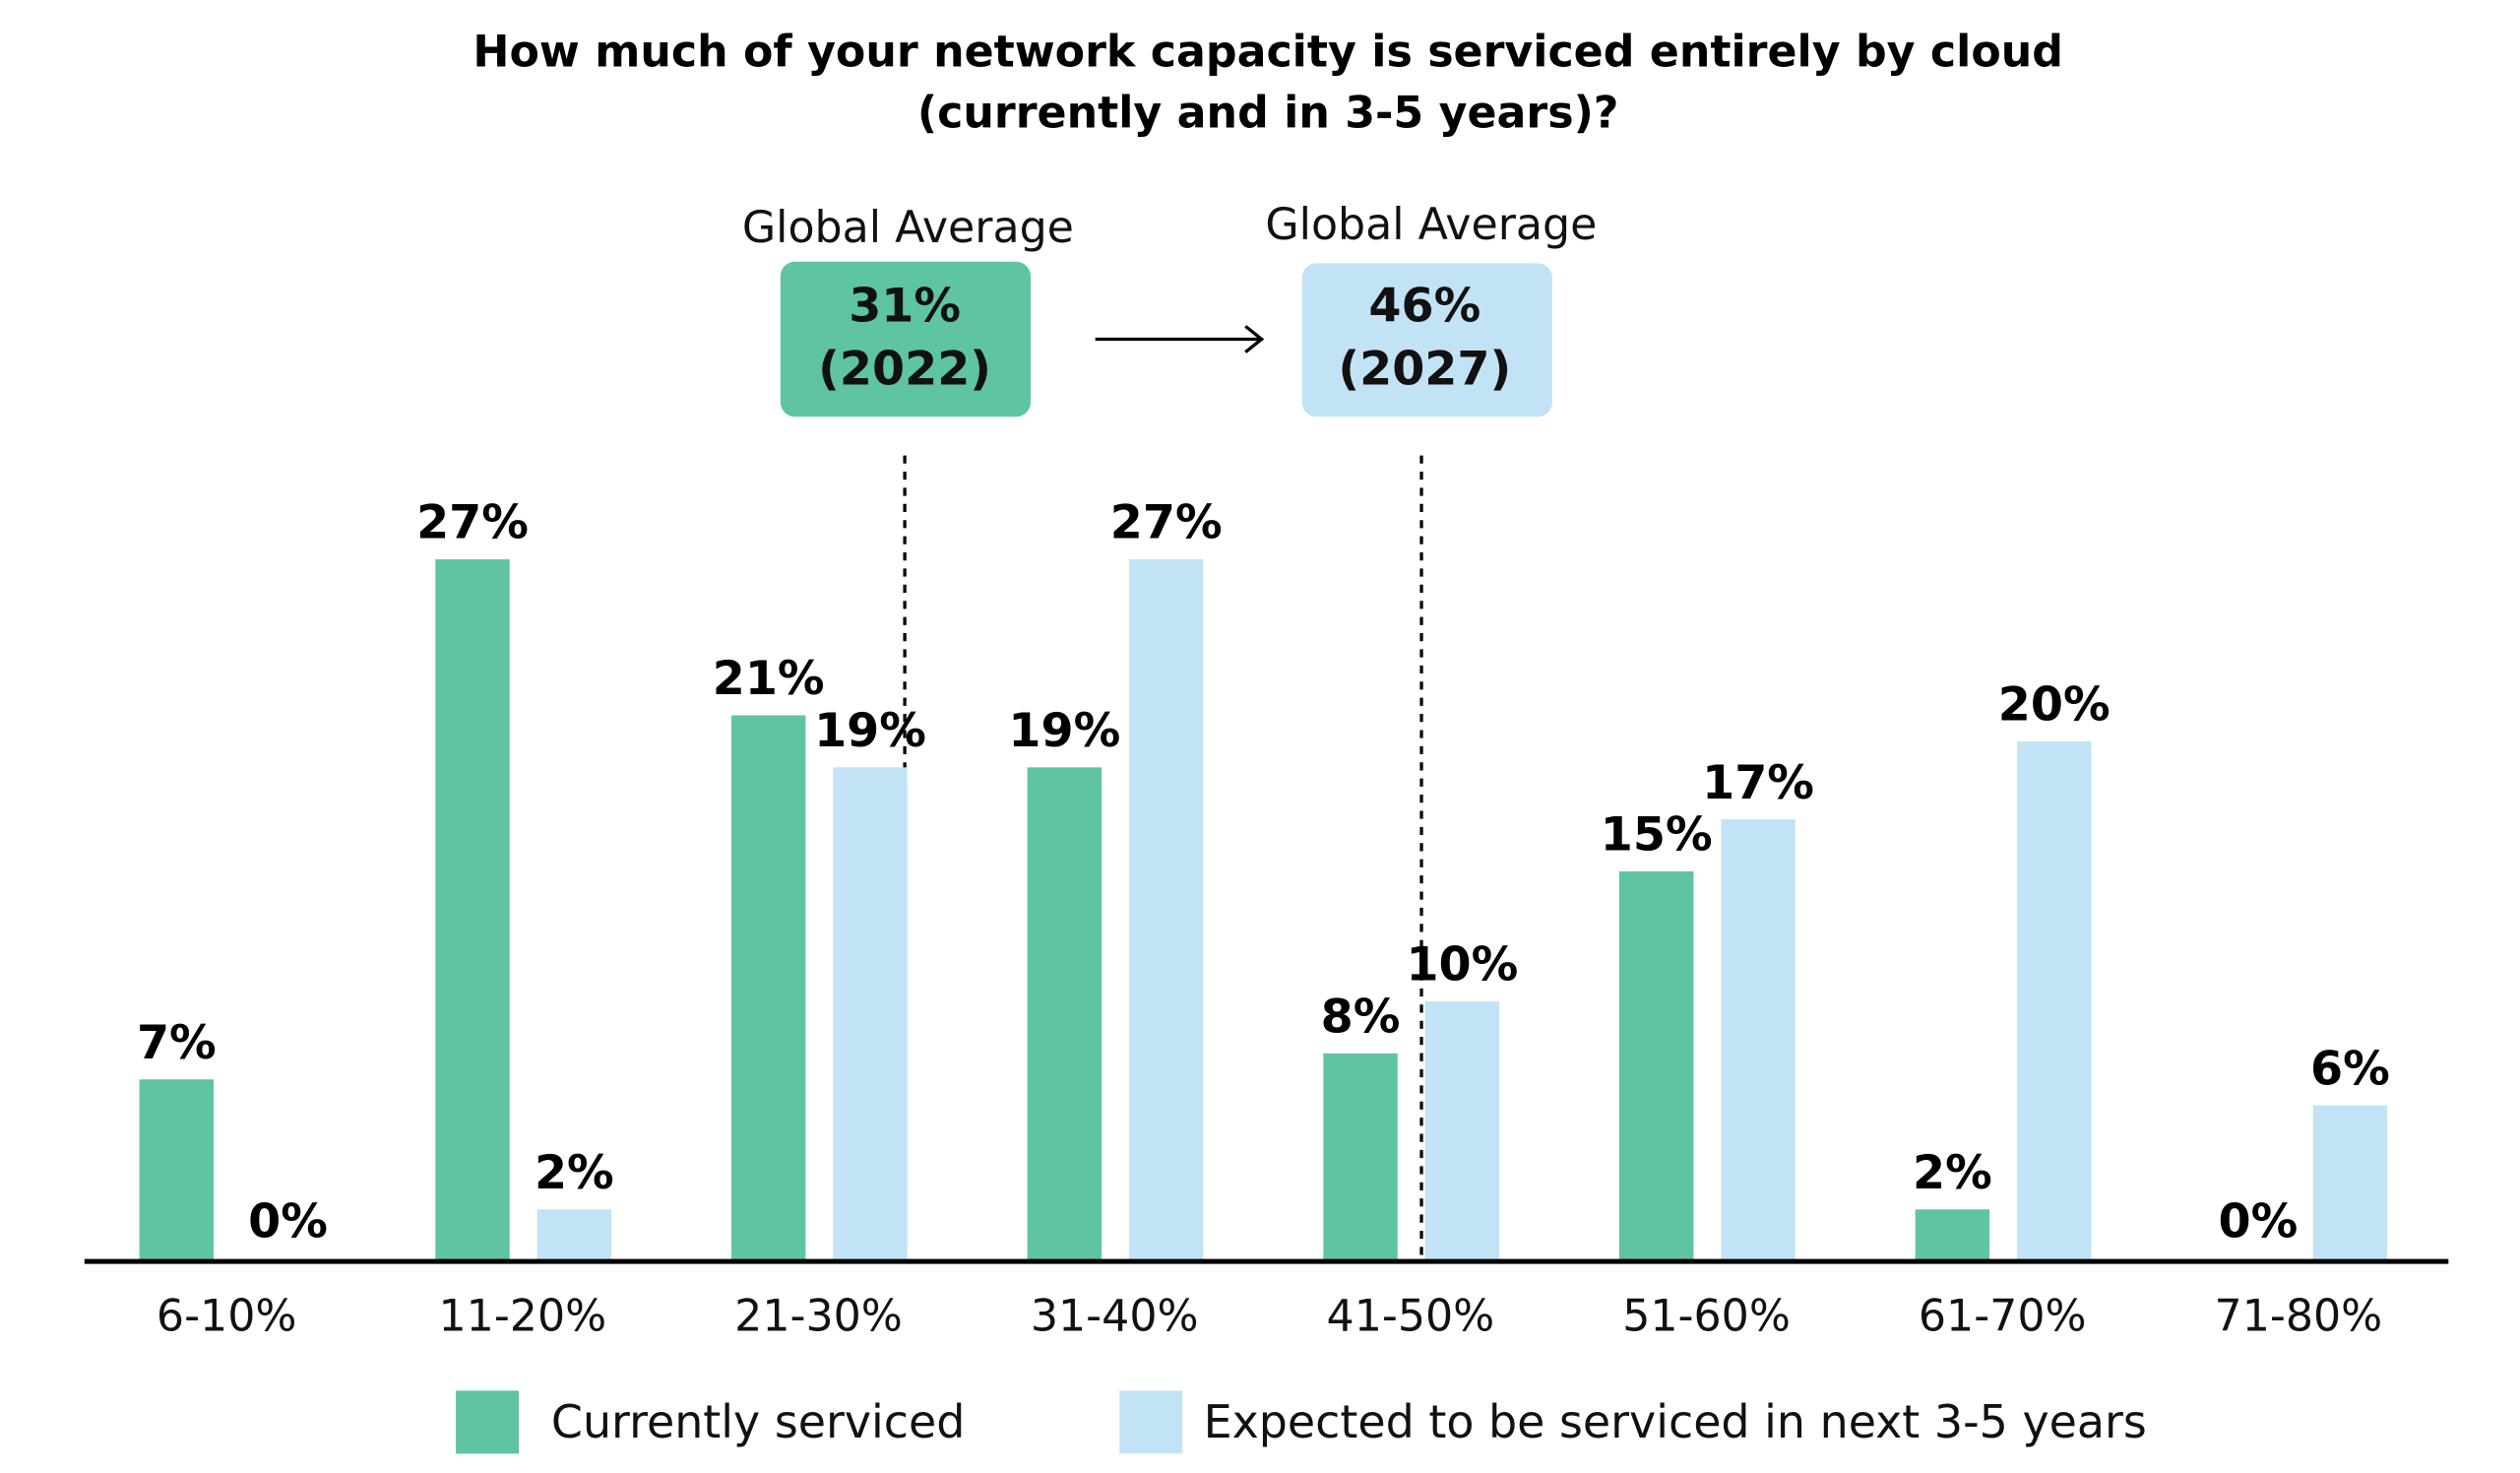  I want to click on future-average-year: (2027), so click(1424, 369).